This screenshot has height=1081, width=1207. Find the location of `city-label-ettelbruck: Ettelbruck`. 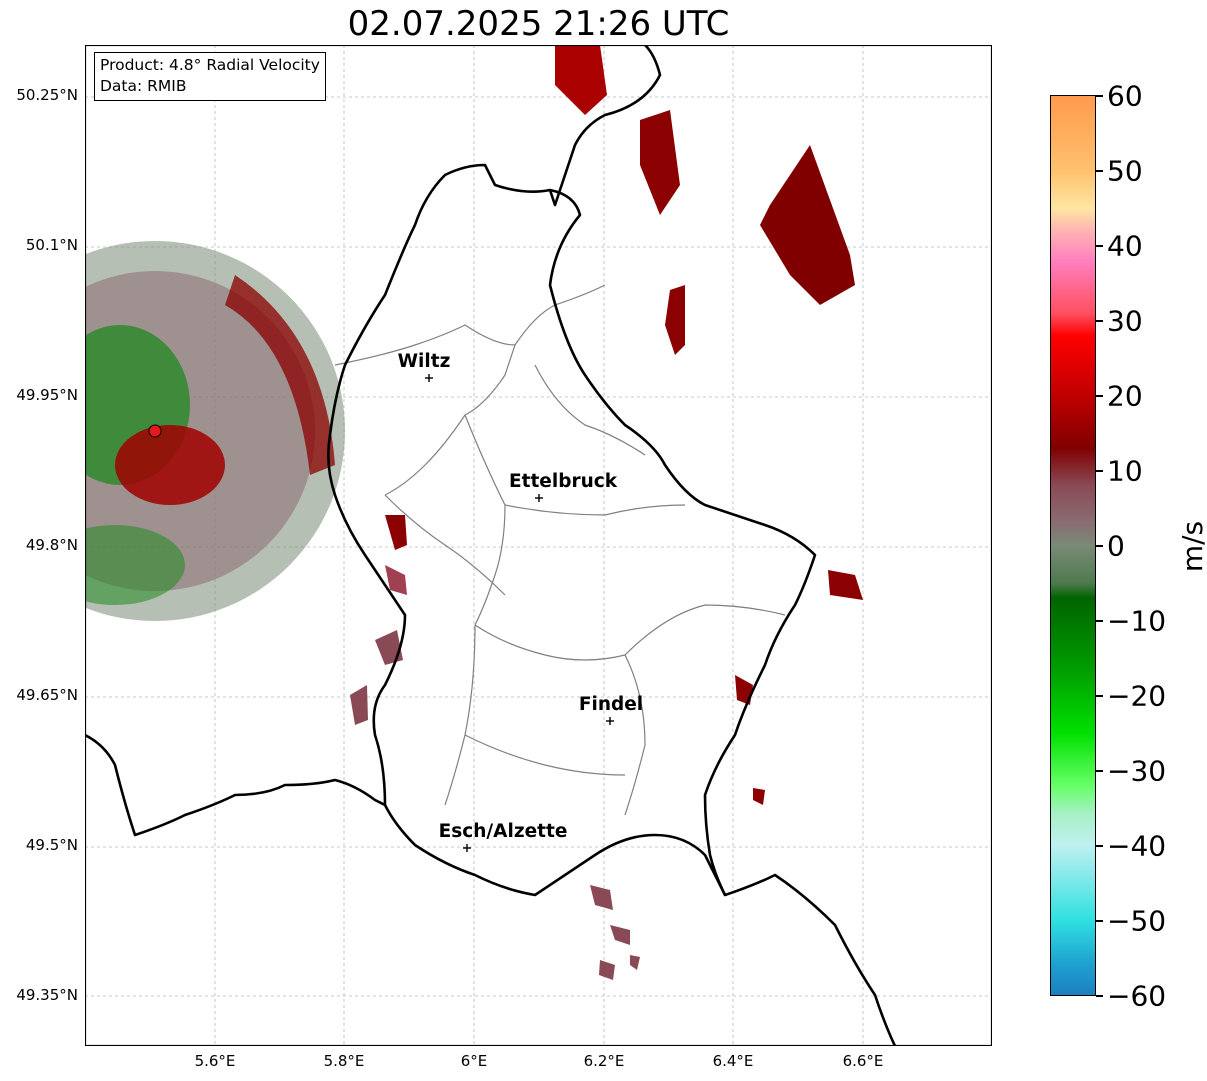

city-label-ettelbruck: Ettelbruck is located at coordinates (563, 481).